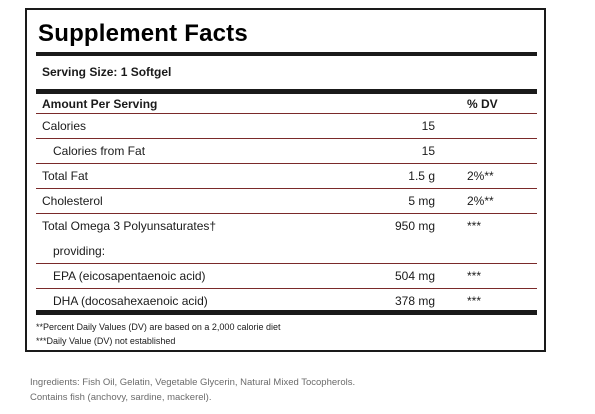  What do you see at coordinates (414, 276) in the screenshot?
I see `nutrient-amount: 504 mg` at bounding box center [414, 276].